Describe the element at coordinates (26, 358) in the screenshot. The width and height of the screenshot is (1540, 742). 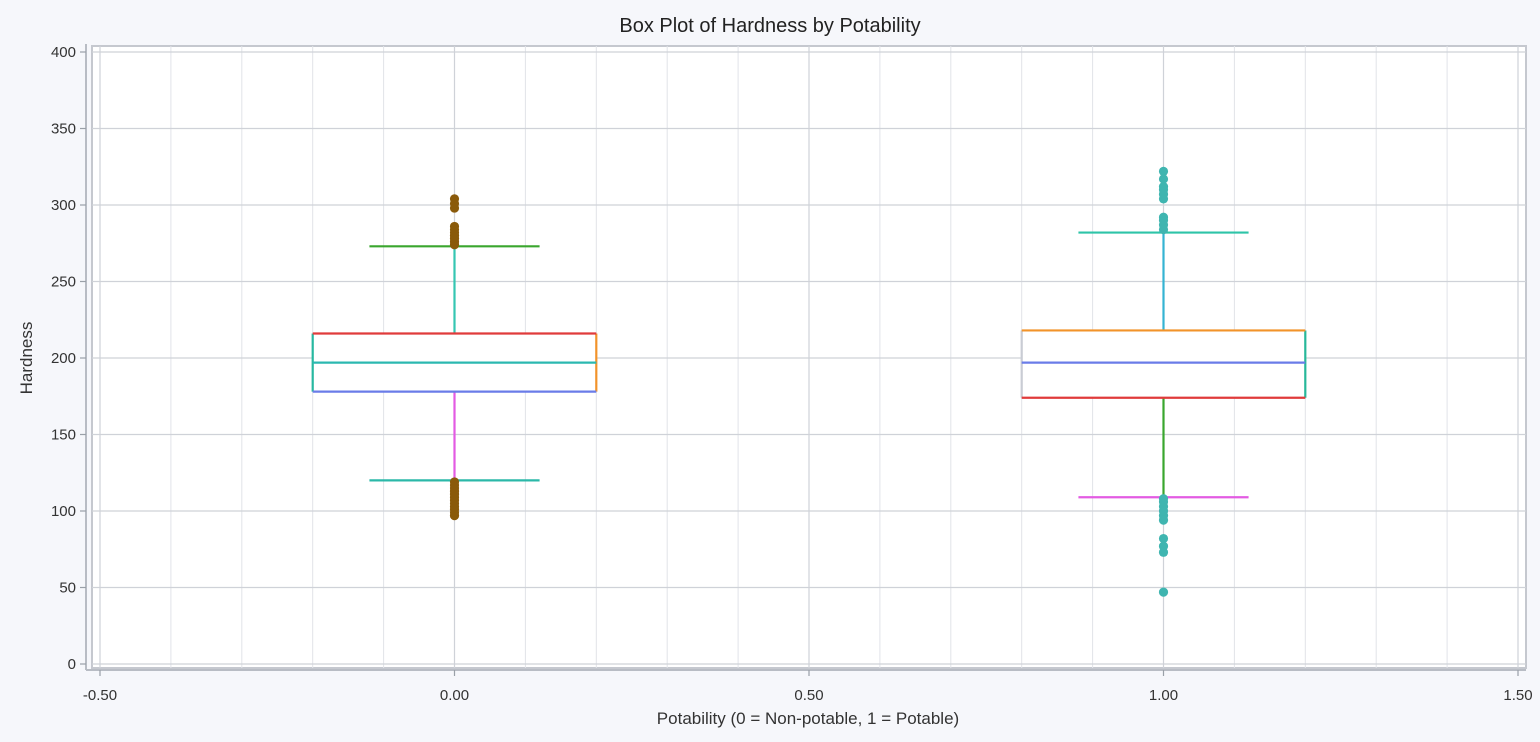
I see `y-axis-label: Hardness` at that location.